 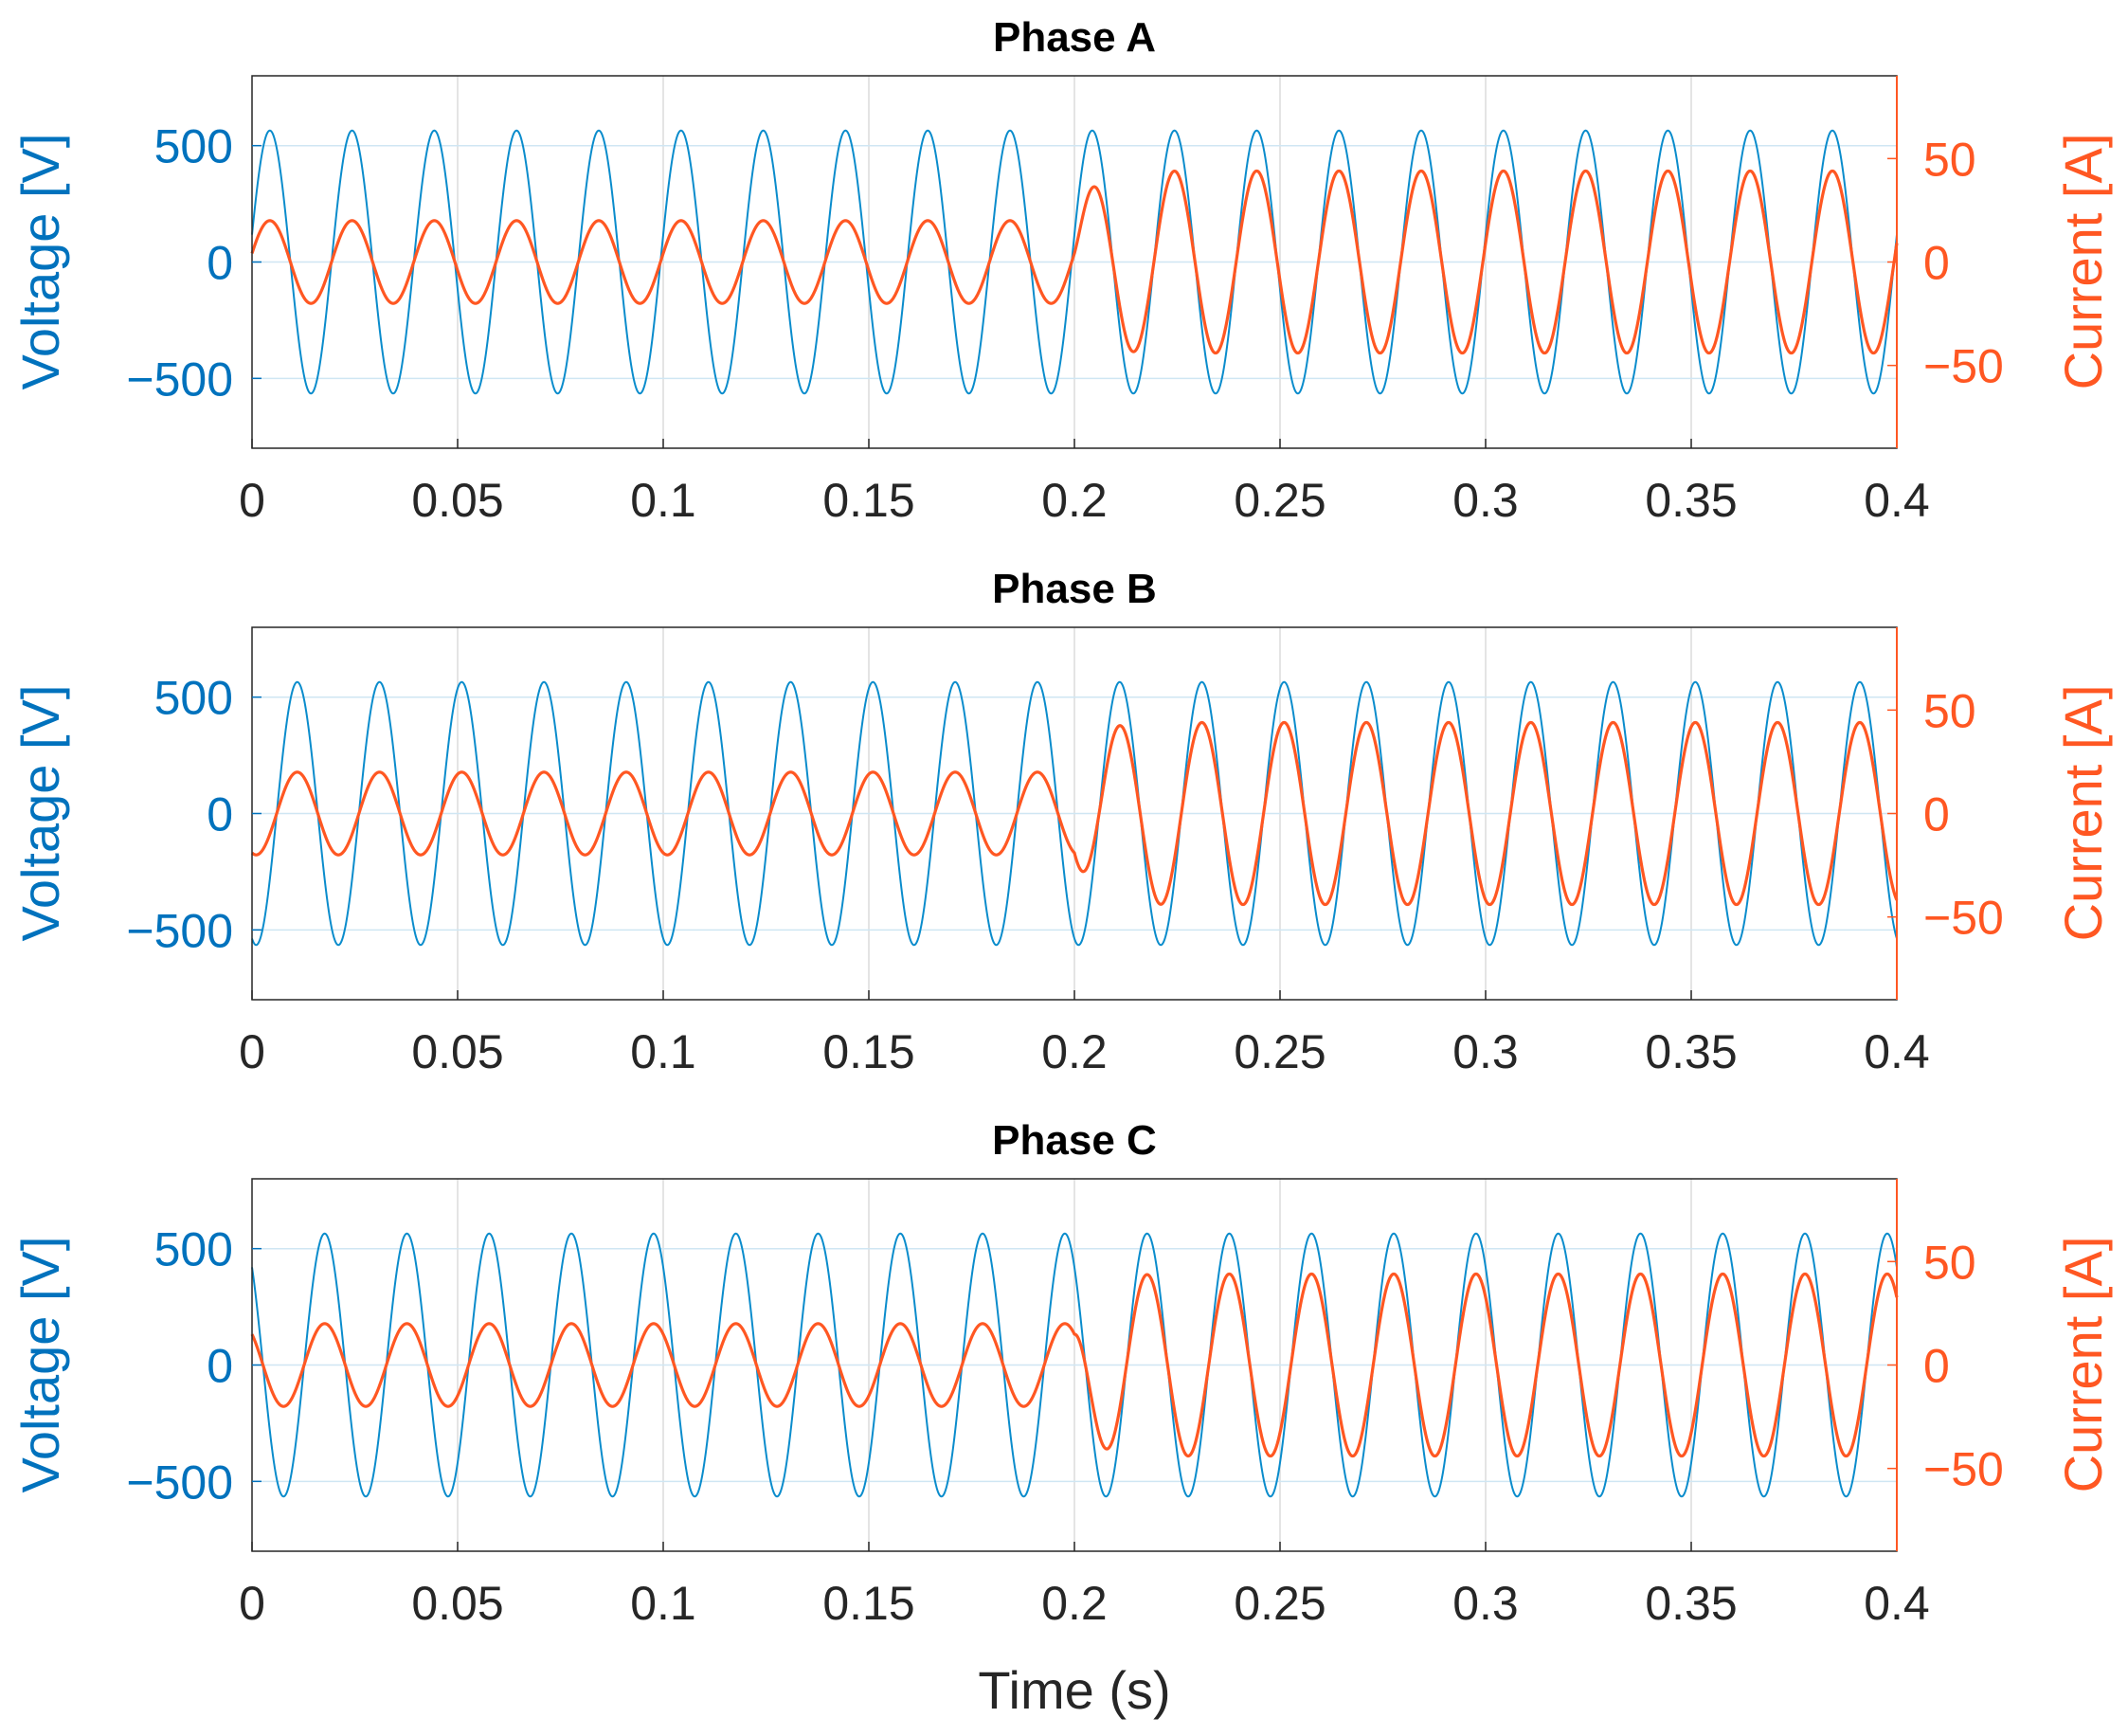 What do you see at coordinates (1074, 37) in the screenshot?
I see `panel-title: Phase A` at bounding box center [1074, 37].